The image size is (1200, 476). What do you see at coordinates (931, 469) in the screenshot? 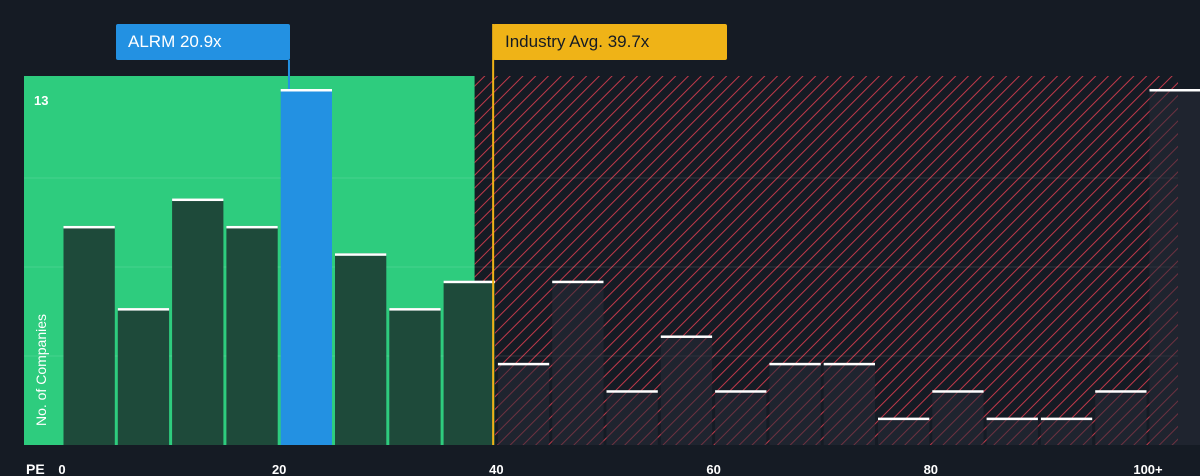
I see `x-tick-label: 80` at bounding box center [931, 469].